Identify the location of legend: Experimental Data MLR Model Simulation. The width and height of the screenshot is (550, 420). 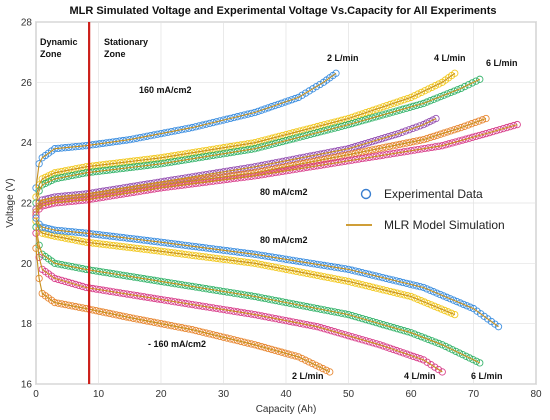
(425, 209).